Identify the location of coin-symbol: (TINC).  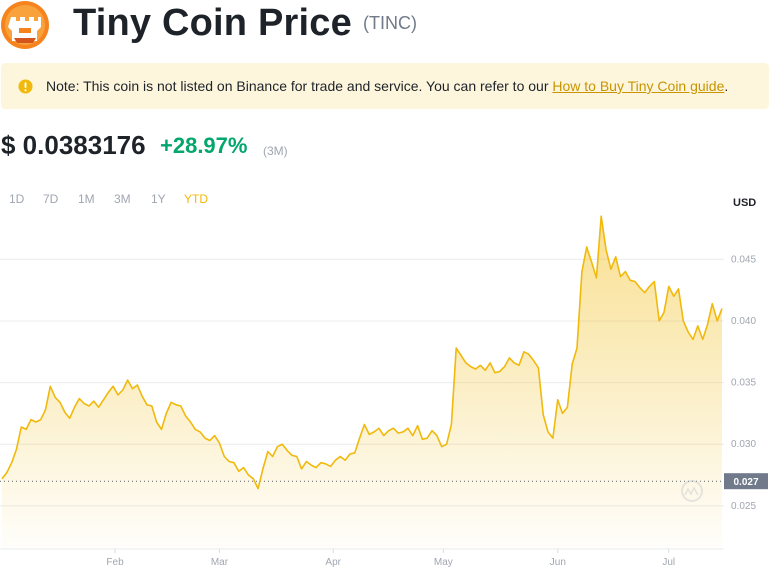
(390, 23).